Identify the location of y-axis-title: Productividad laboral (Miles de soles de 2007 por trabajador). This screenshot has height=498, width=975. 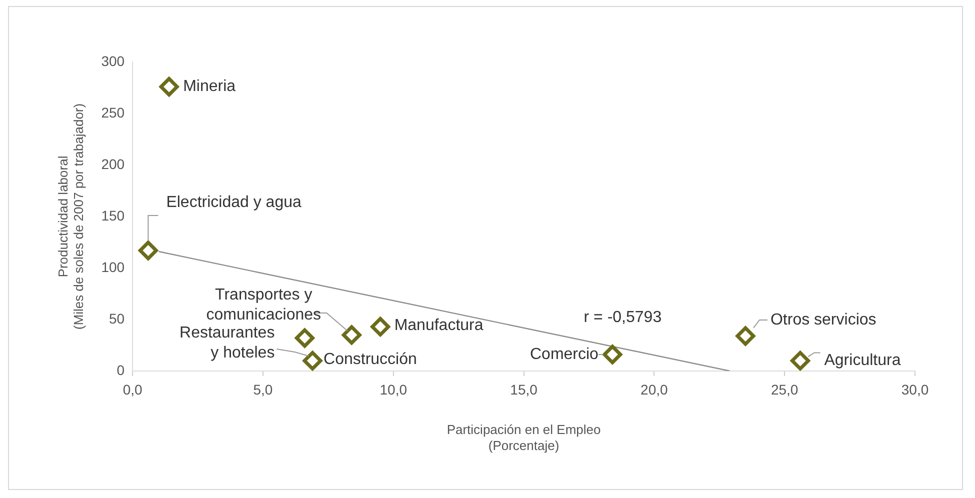
(70, 216).